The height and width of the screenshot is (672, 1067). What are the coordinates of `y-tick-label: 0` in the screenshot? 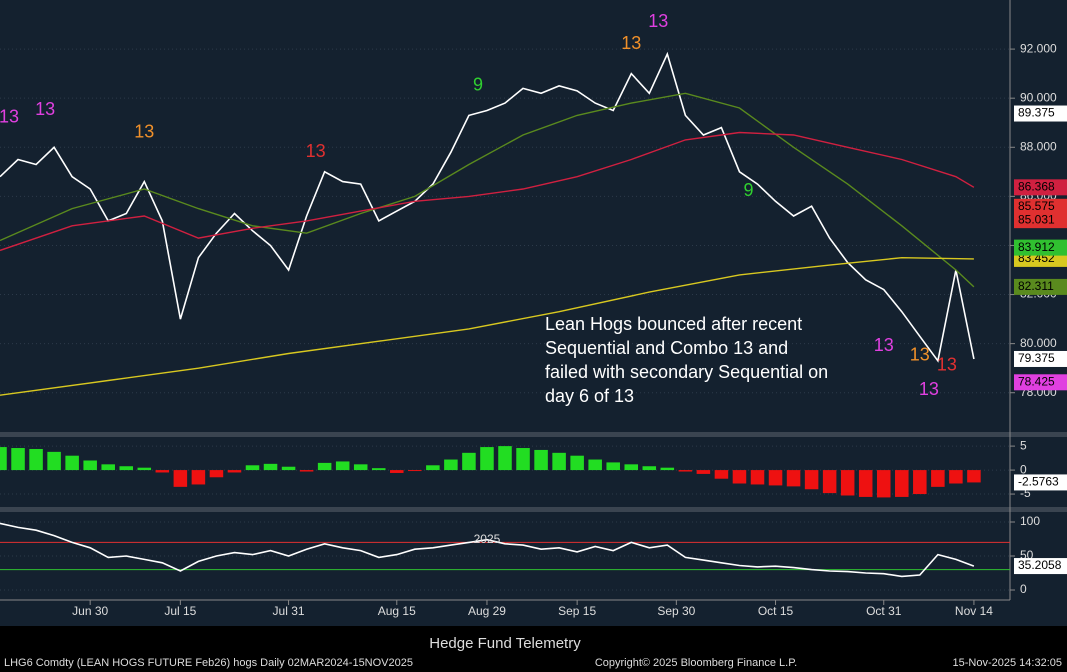 It's located at (1023, 469).